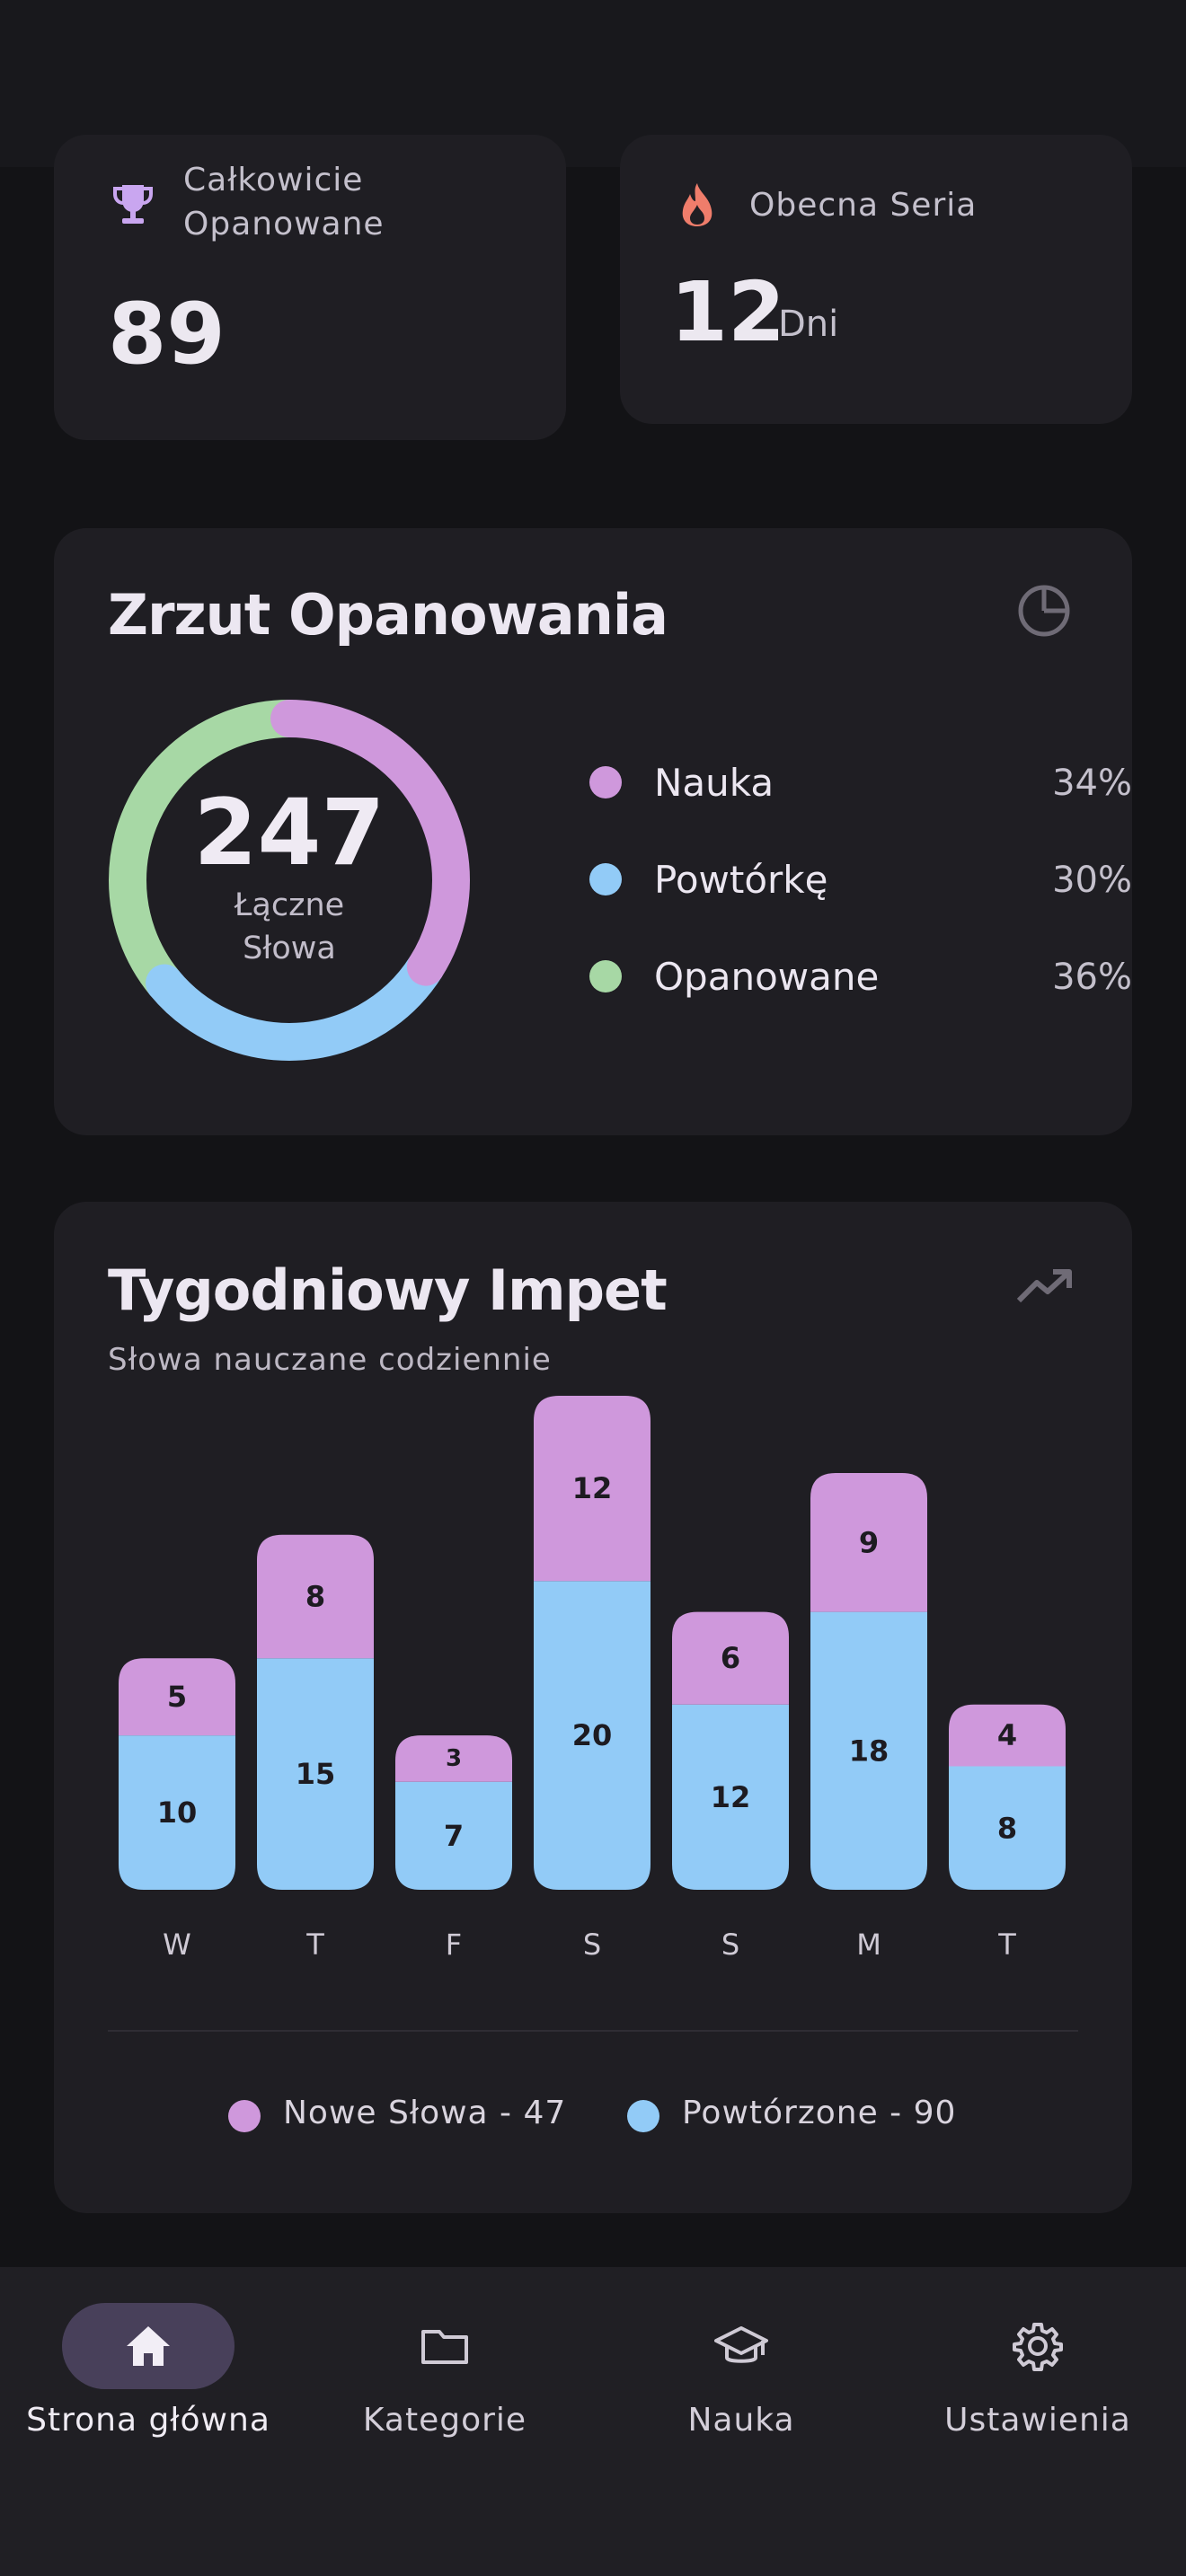 The width and height of the screenshot is (1186, 2576). I want to click on bar-label-review-5: 18, so click(869, 1751).